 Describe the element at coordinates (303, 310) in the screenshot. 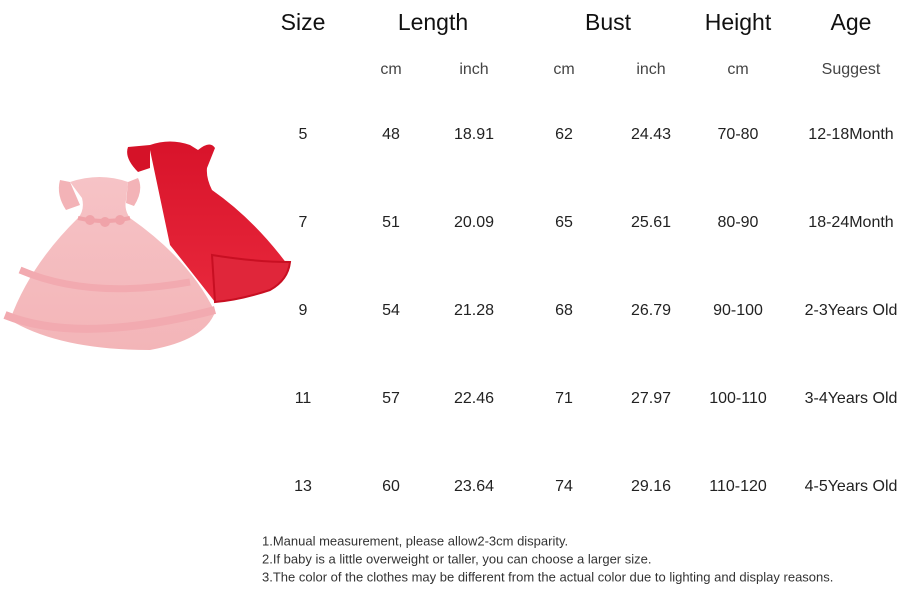

I see `table-cell: 9` at that location.